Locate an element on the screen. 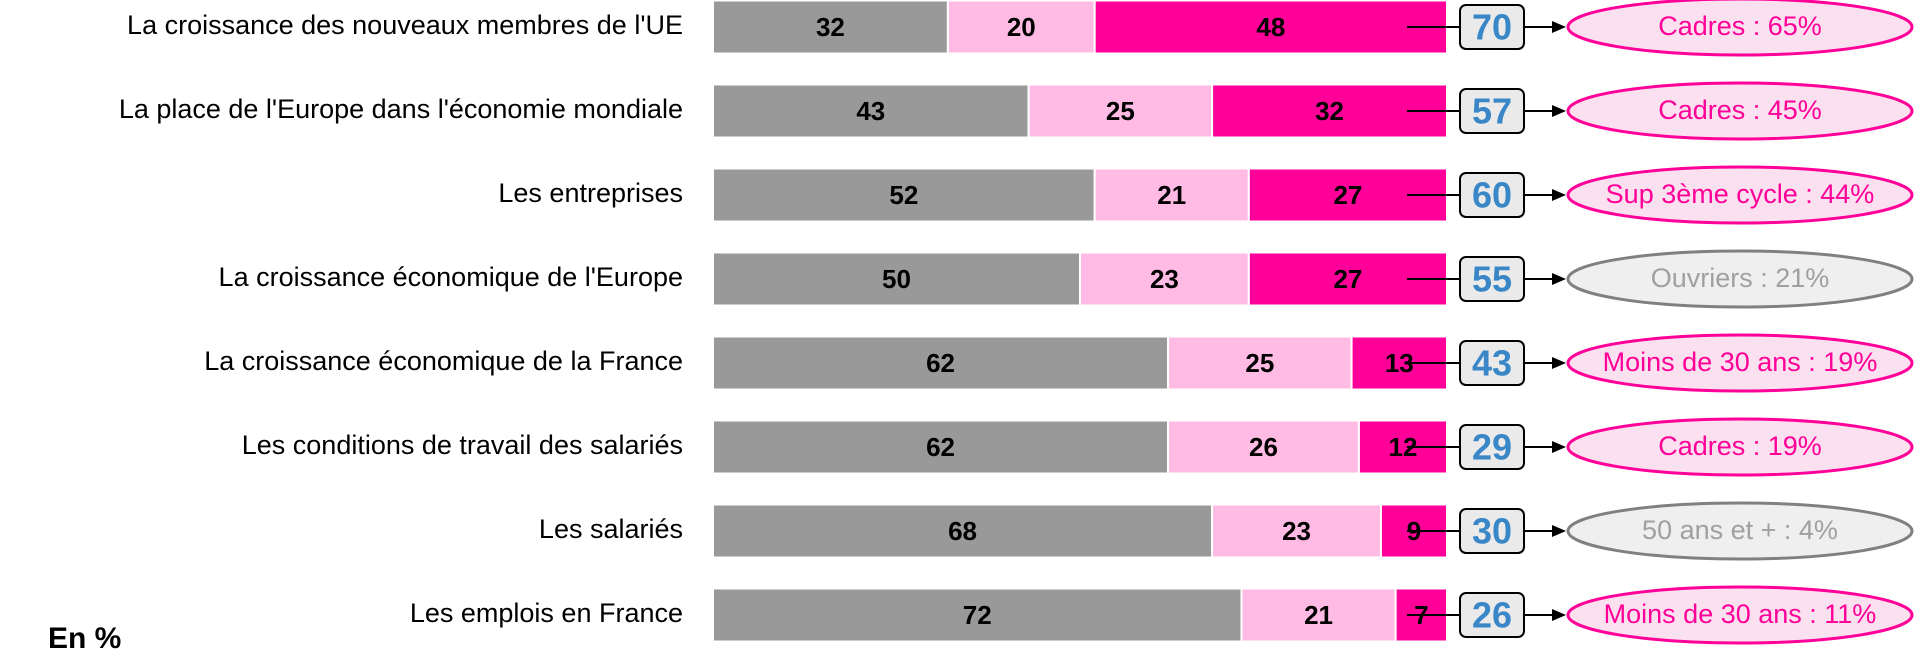  callout-label: Ouvriers : 21% is located at coordinates (1740, 278).